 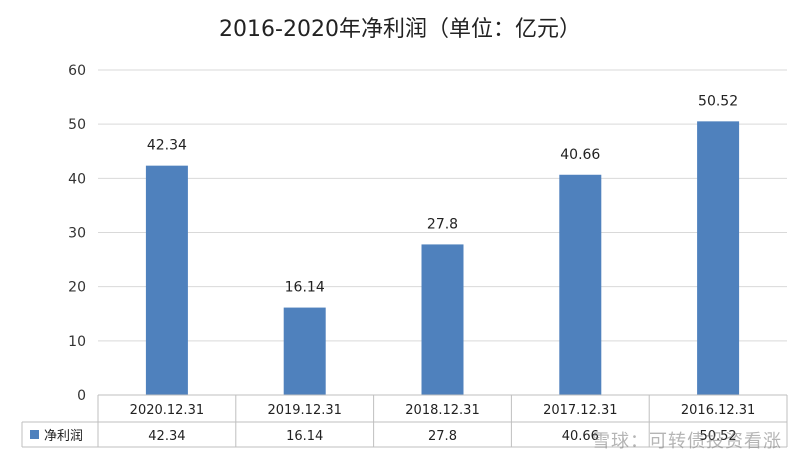 I want to click on data-label: 50.52, so click(x=718, y=101).